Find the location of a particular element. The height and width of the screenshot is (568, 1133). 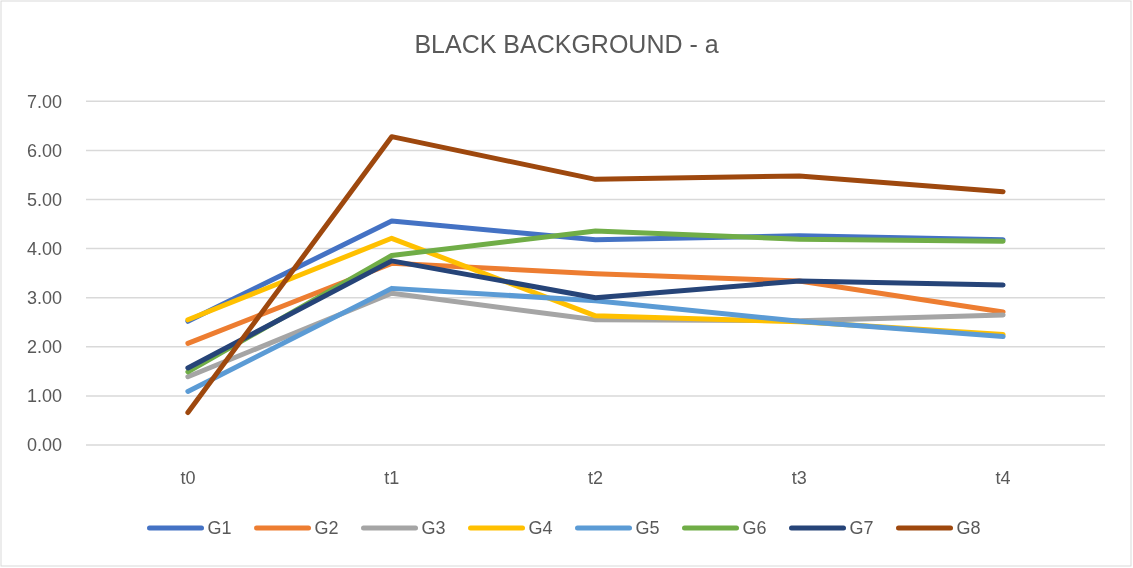

legend-label: G7 is located at coordinates (861, 528).